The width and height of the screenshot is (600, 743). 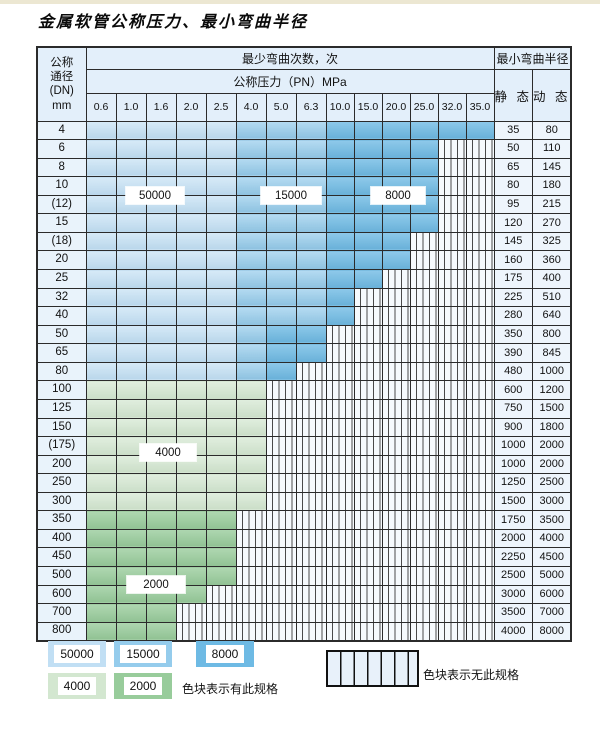 I want to click on table-row: 150 900 1800, so click(x=304, y=427).